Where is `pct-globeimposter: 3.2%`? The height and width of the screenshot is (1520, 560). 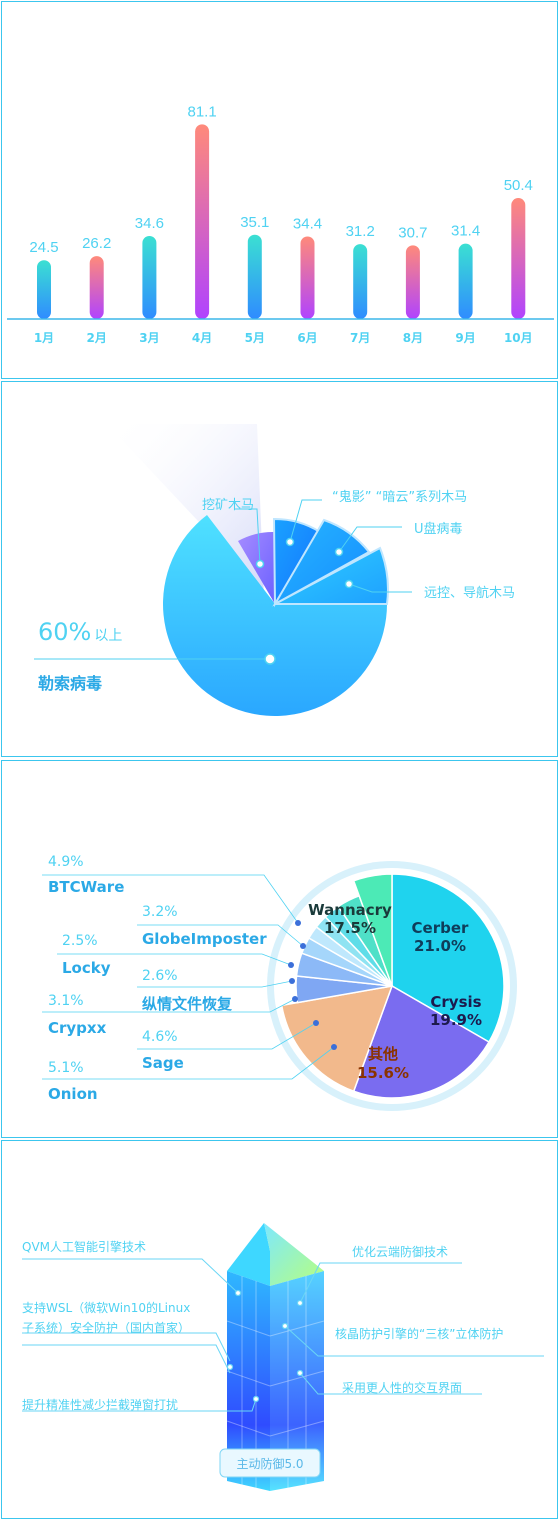 pct-globeimposter: 3.2% is located at coordinates (160, 912).